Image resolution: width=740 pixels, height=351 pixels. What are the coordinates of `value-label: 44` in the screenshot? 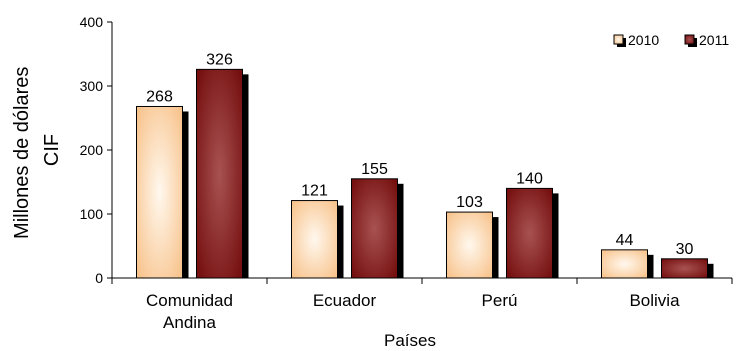 It's located at (625, 240).